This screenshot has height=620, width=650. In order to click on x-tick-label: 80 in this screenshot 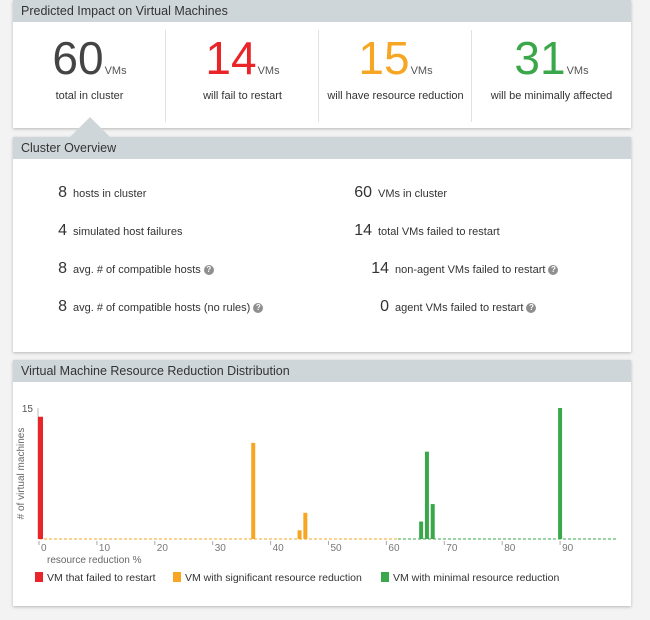, I will do `click(510, 548)`.